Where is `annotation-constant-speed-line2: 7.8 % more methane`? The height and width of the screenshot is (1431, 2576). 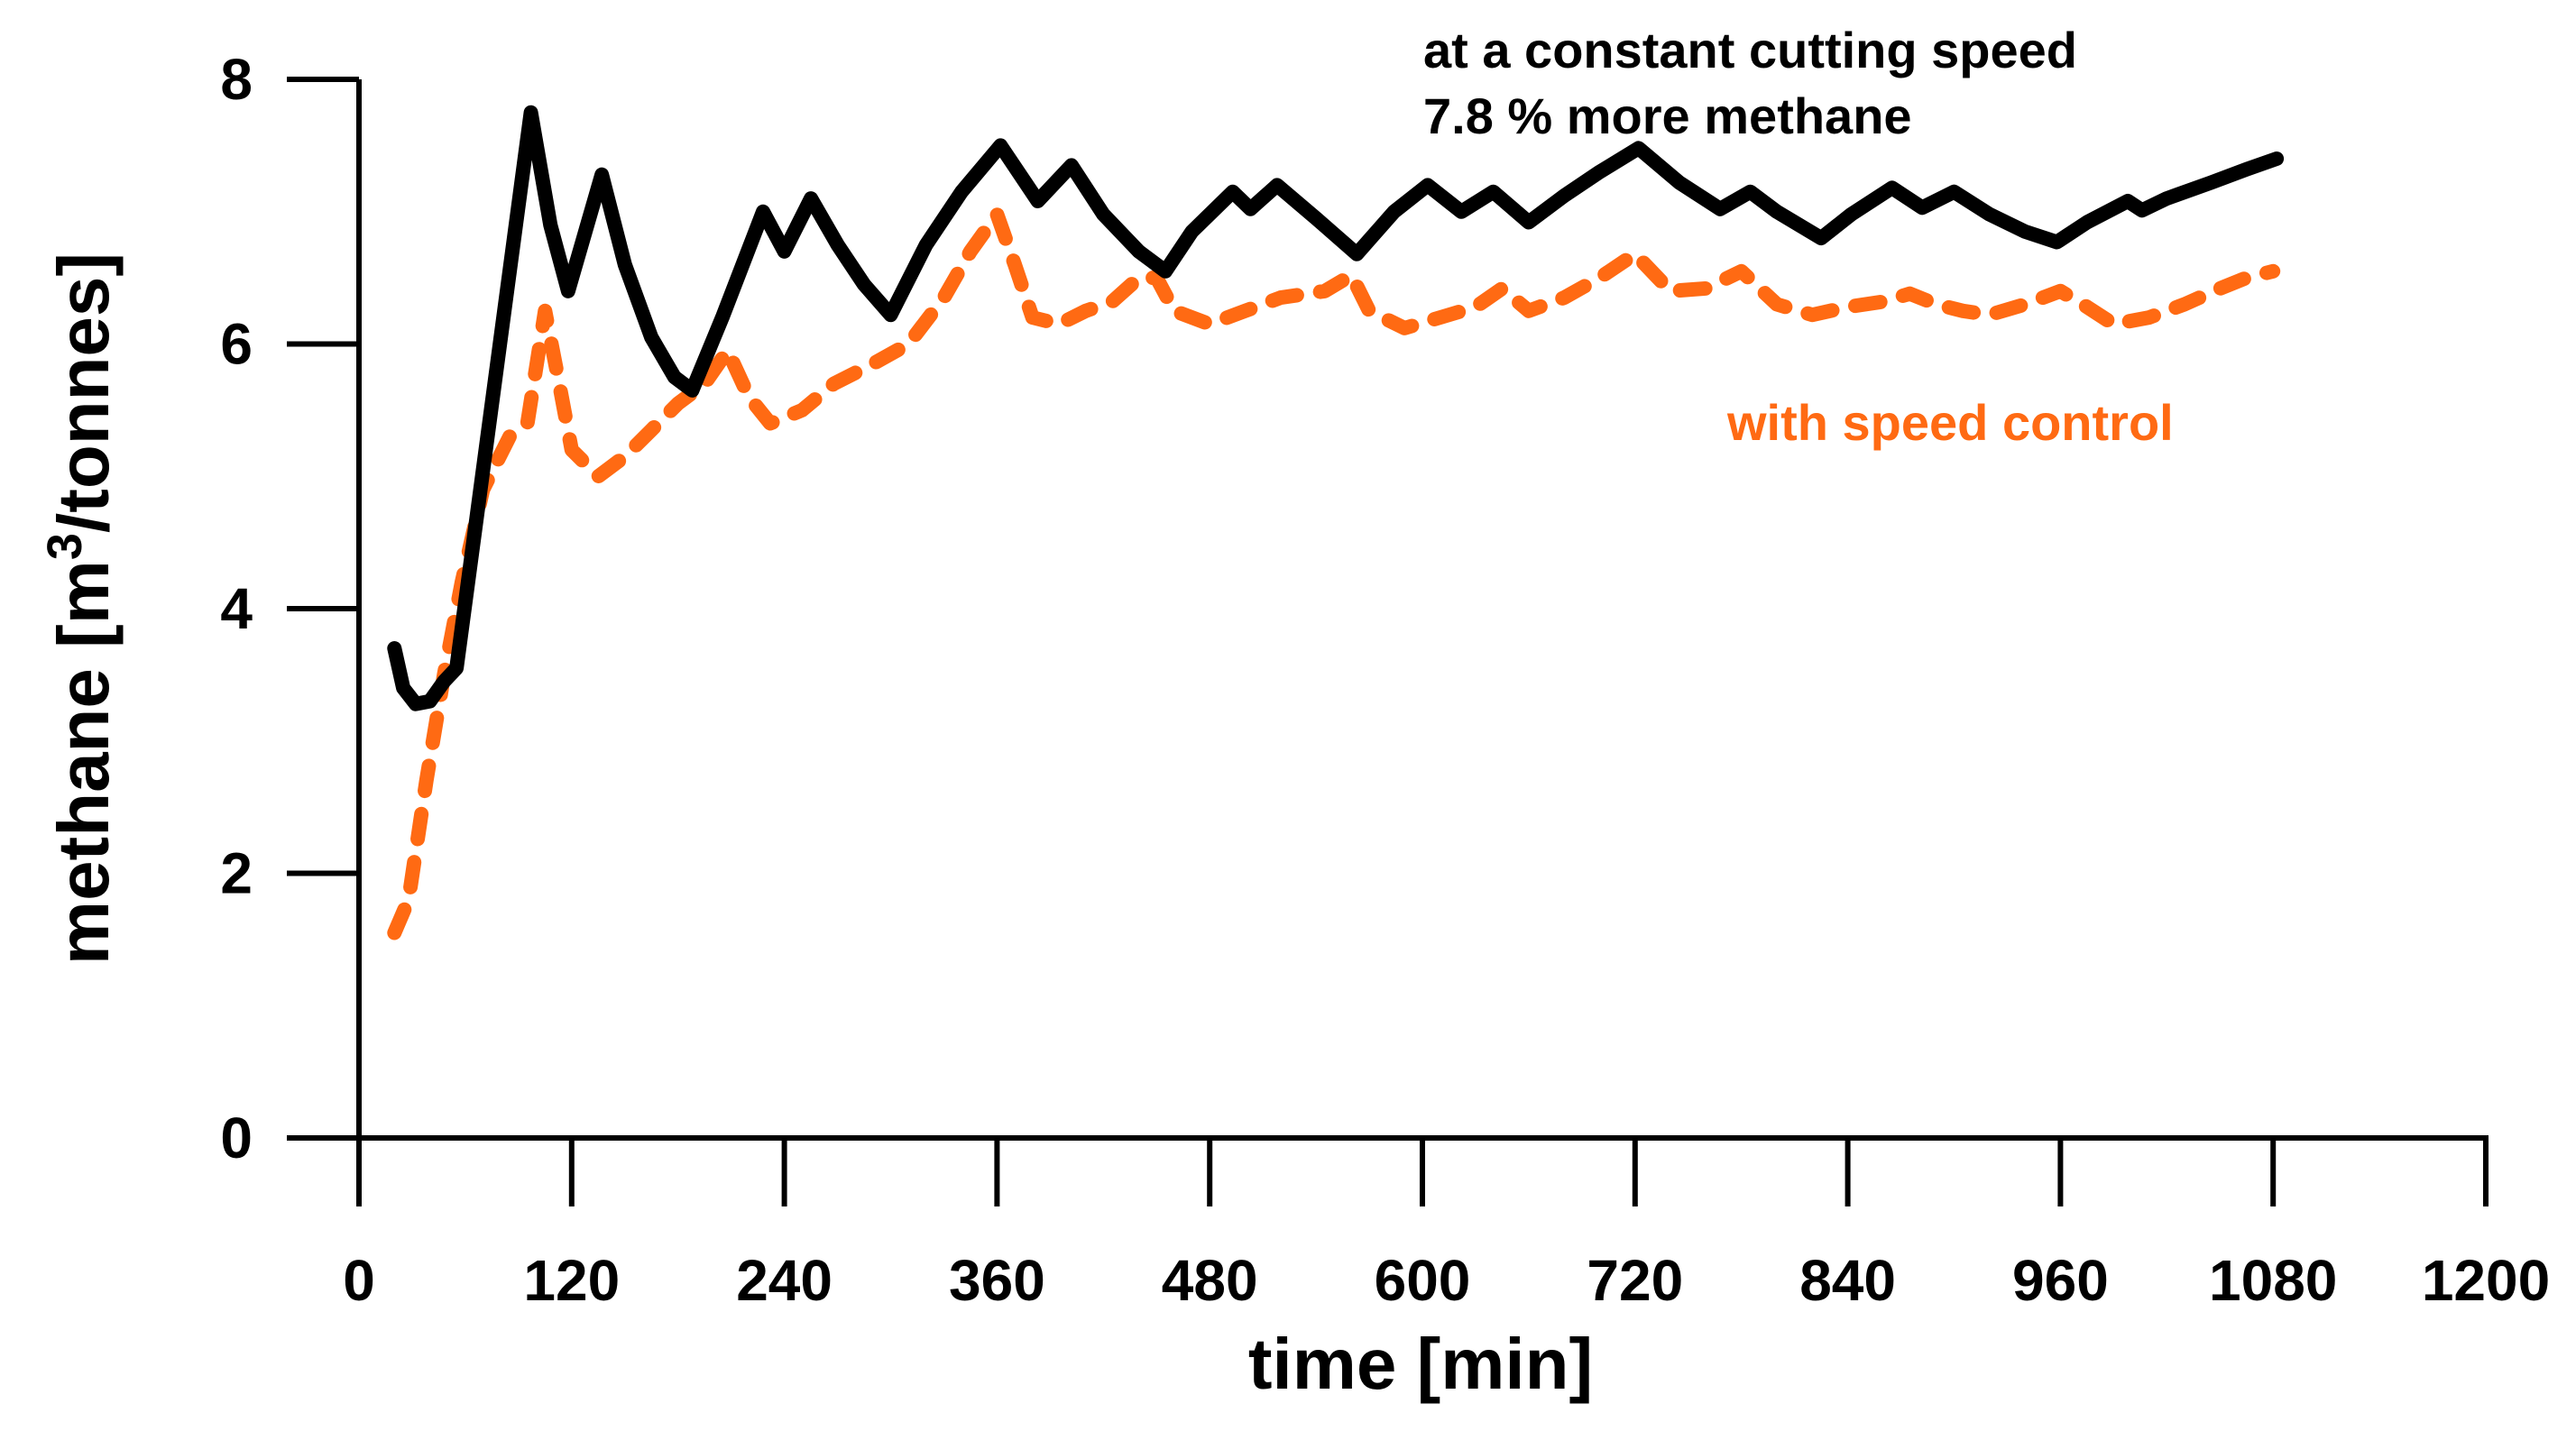
annotation-constant-speed-line2: 7.8 % more methane is located at coordinates (1667, 115).